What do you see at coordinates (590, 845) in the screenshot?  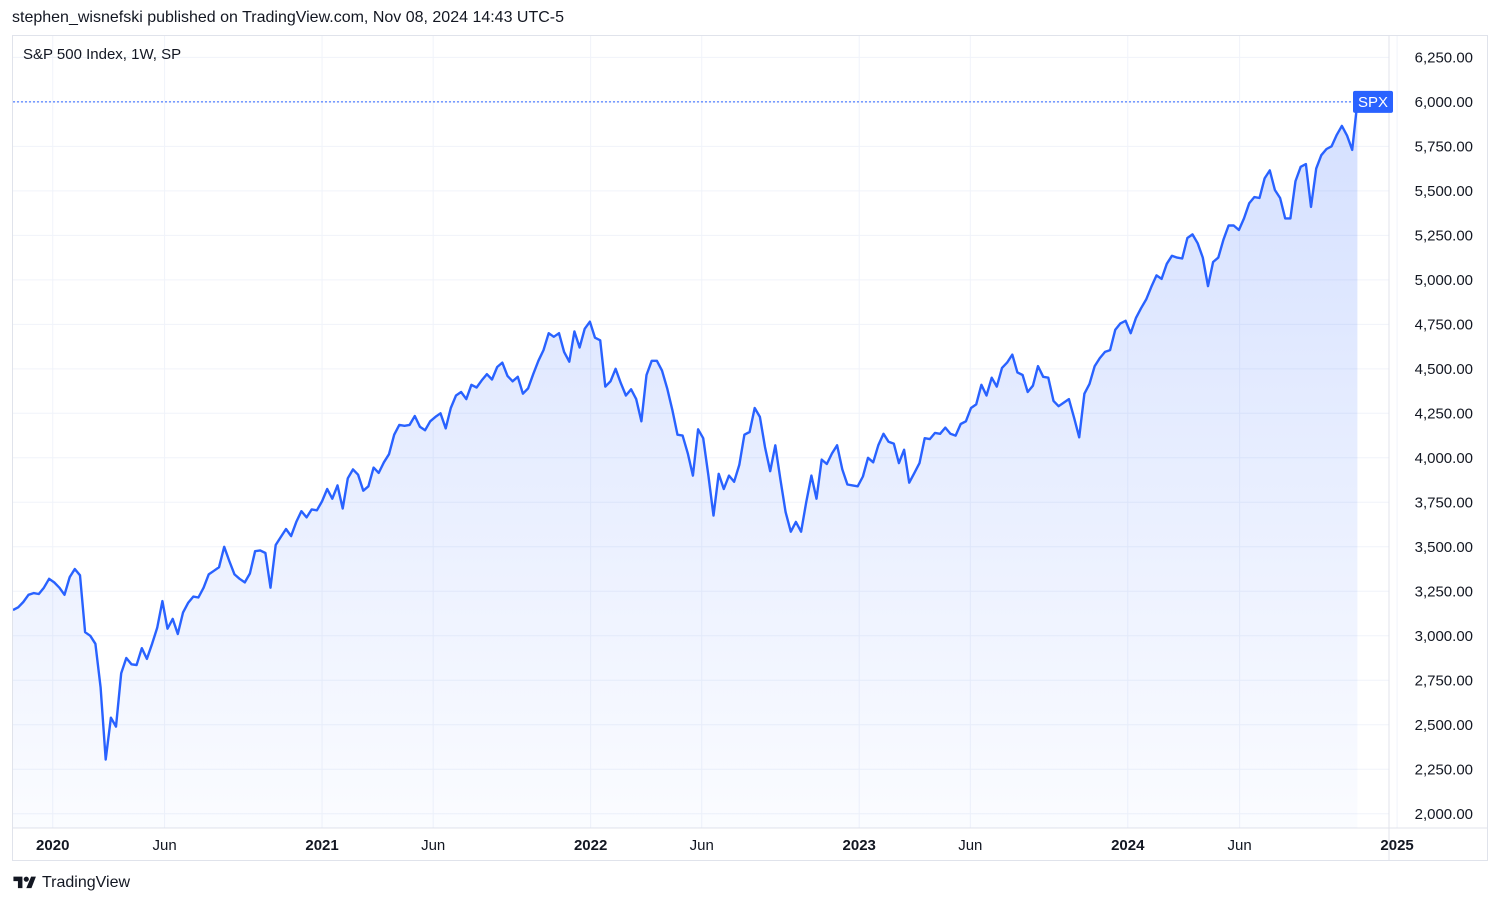 I see `x-tick-label: 2022` at bounding box center [590, 845].